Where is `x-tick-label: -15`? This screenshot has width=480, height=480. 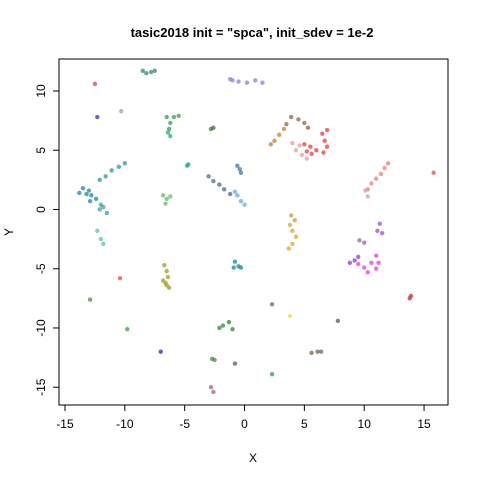
x-tick-label: -15 is located at coordinates (65, 424).